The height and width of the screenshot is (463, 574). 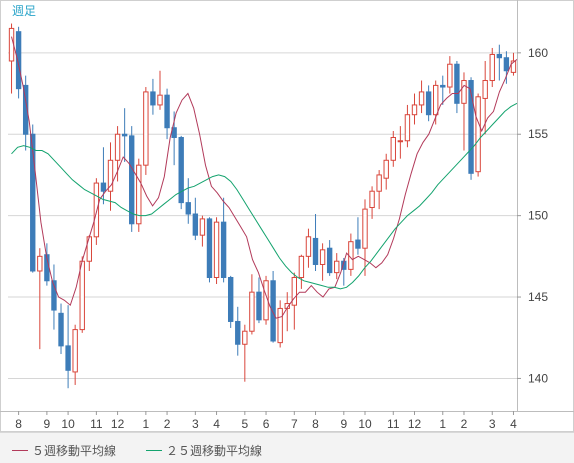 What do you see at coordinates (538, 297) in the screenshot?
I see `y-tick-label: 145` at bounding box center [538, 297].